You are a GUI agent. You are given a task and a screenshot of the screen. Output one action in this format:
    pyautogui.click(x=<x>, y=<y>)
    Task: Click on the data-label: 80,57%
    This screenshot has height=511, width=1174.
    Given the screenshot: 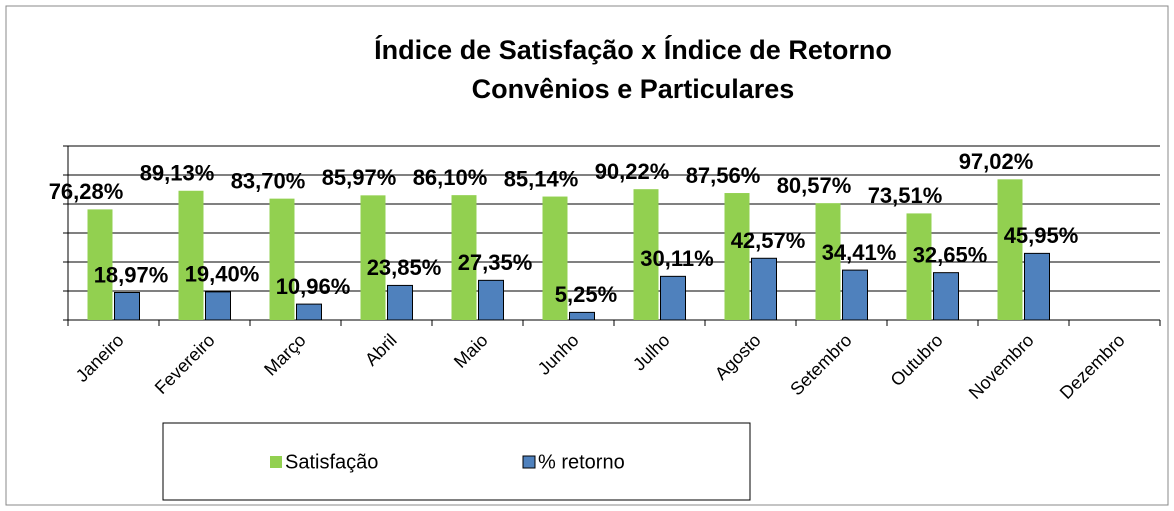 What is the action you would take?
    pyautogui.click(x=814, y=185)
    